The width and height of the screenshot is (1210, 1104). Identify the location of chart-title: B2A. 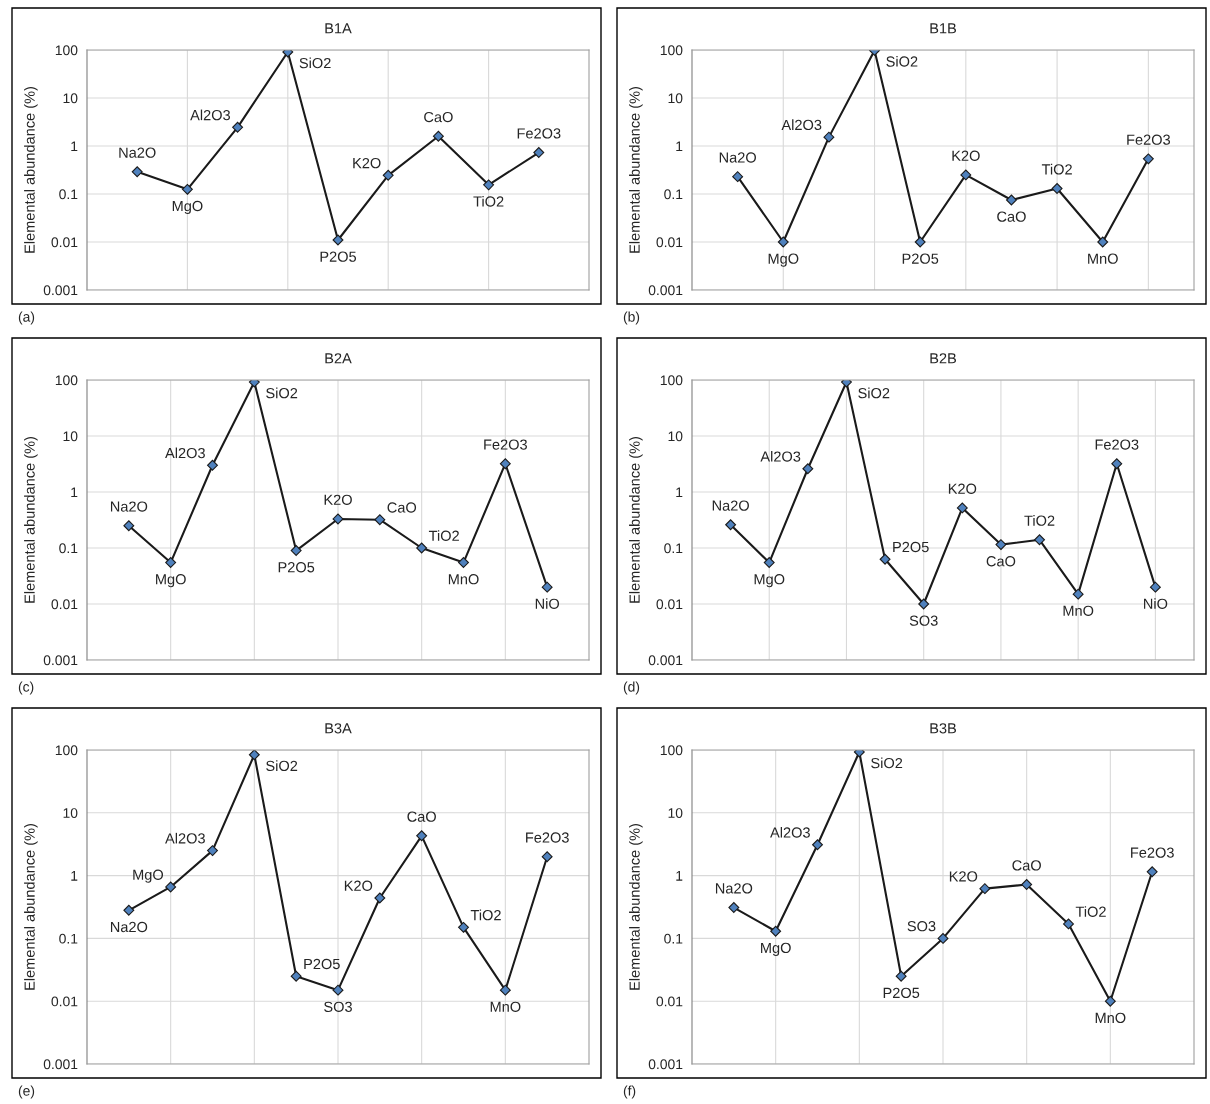
(338, 358).